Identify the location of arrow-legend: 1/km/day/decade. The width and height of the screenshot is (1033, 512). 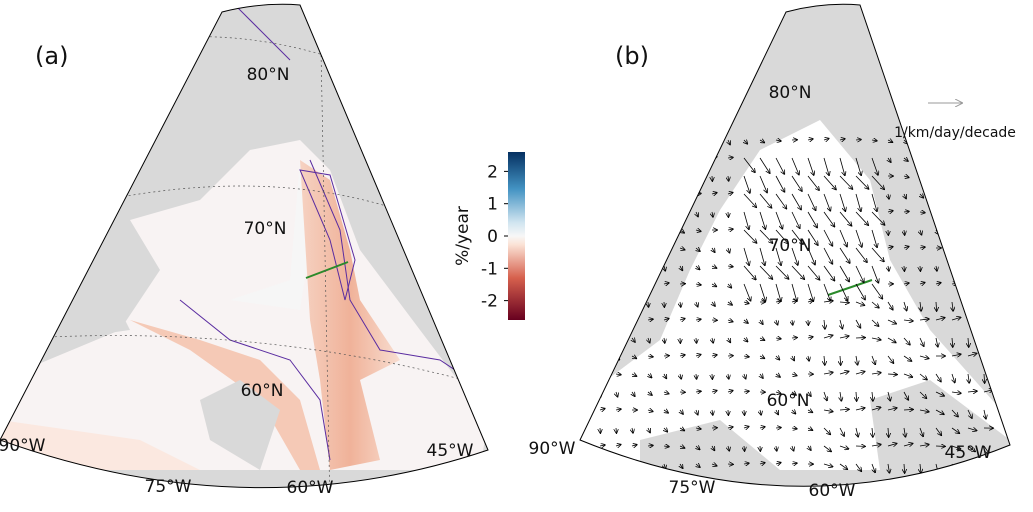
(955, 133).